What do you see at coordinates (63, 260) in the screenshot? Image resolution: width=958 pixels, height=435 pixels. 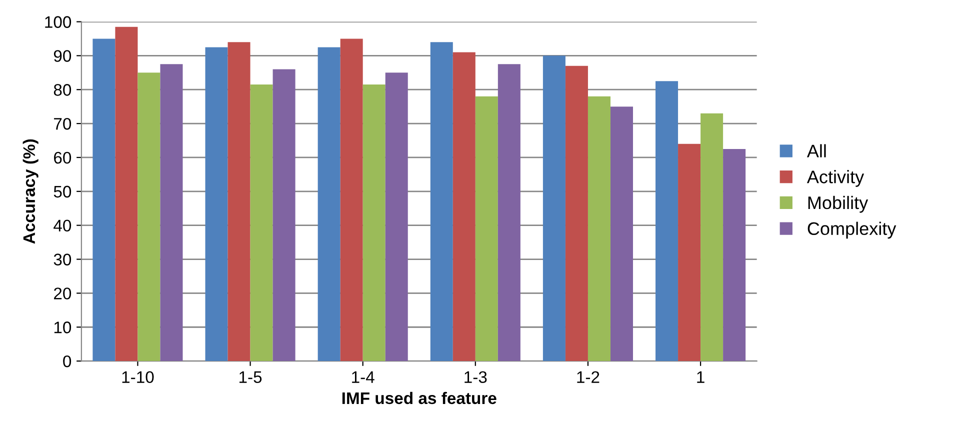 I see `y-tick-label: 30` at bounding box center [63, 260].